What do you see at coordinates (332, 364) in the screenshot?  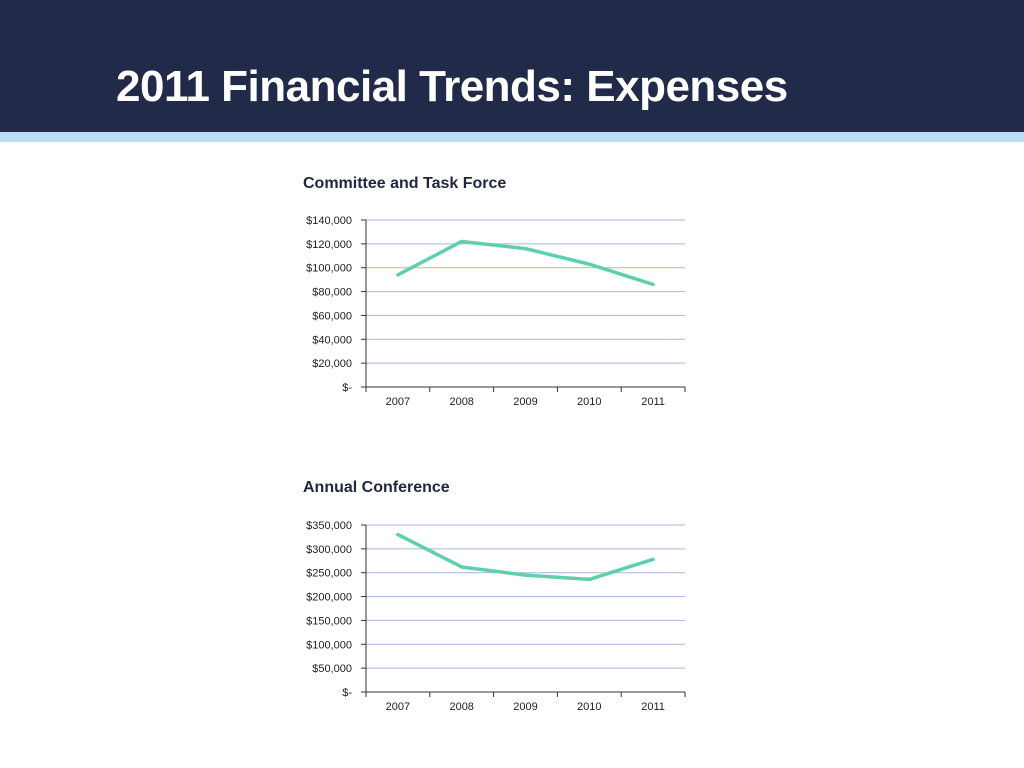 I see `y-tick-label: $20,000` at bounding box center [332, 364].